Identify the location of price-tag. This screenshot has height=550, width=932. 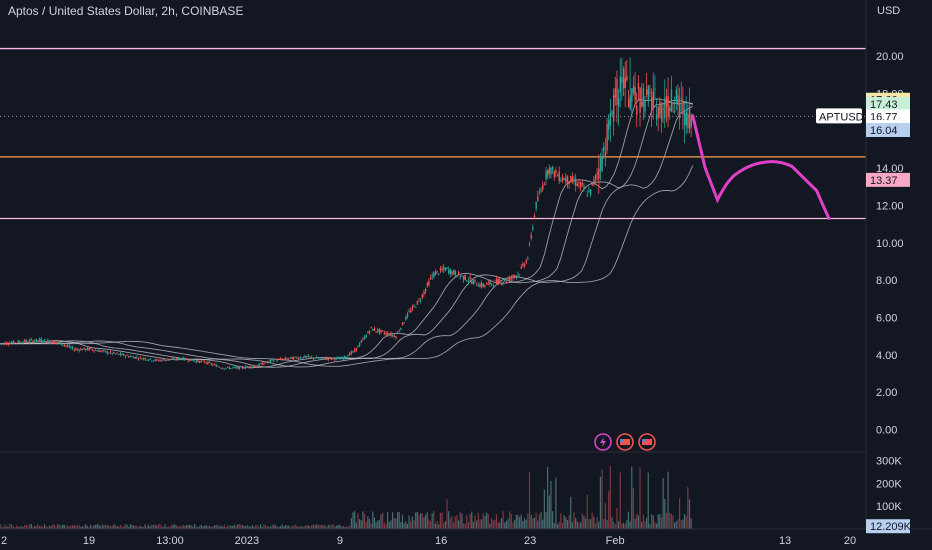
(888, 104).